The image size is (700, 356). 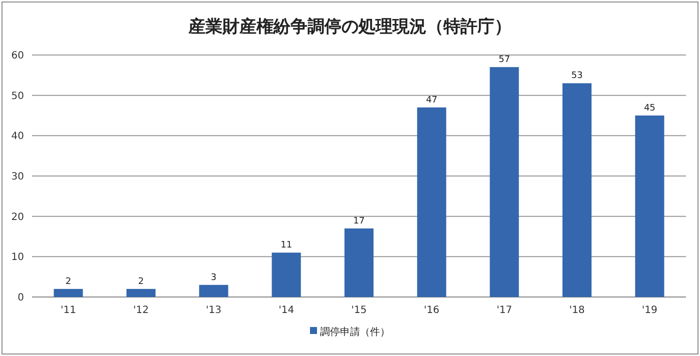 What do you see at coordinates (504, 60) in the screenshot?
I see `data-label: 57` at bounding box center [504, 60].